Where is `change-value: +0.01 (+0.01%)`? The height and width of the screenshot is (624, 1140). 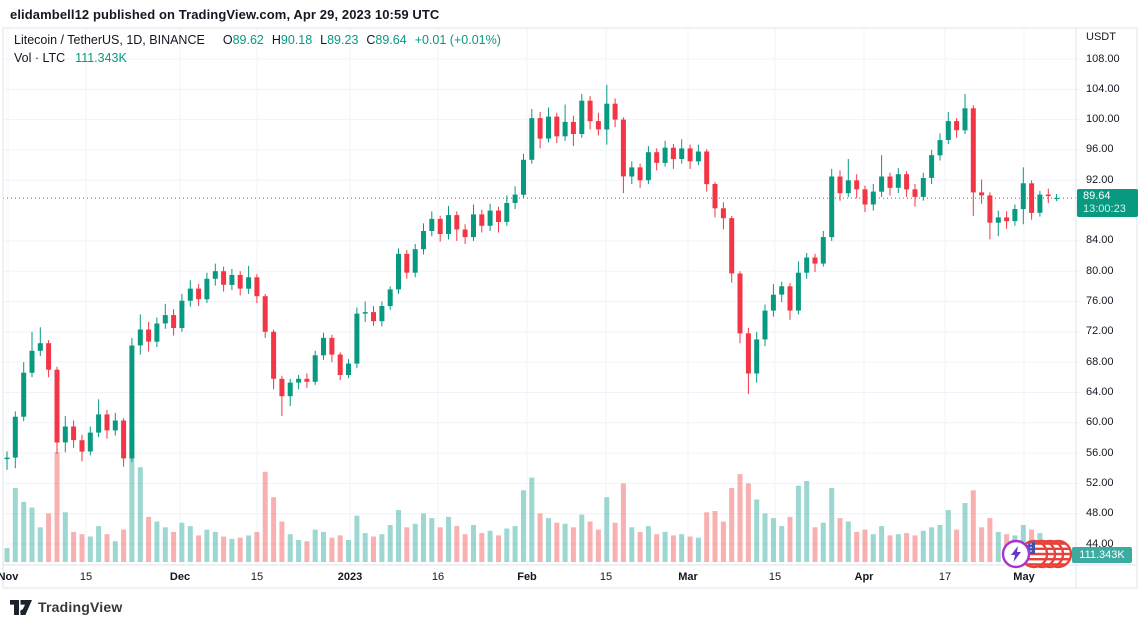 change-value: +0.01 (+0.01%) is located at coordinates (457, 40).